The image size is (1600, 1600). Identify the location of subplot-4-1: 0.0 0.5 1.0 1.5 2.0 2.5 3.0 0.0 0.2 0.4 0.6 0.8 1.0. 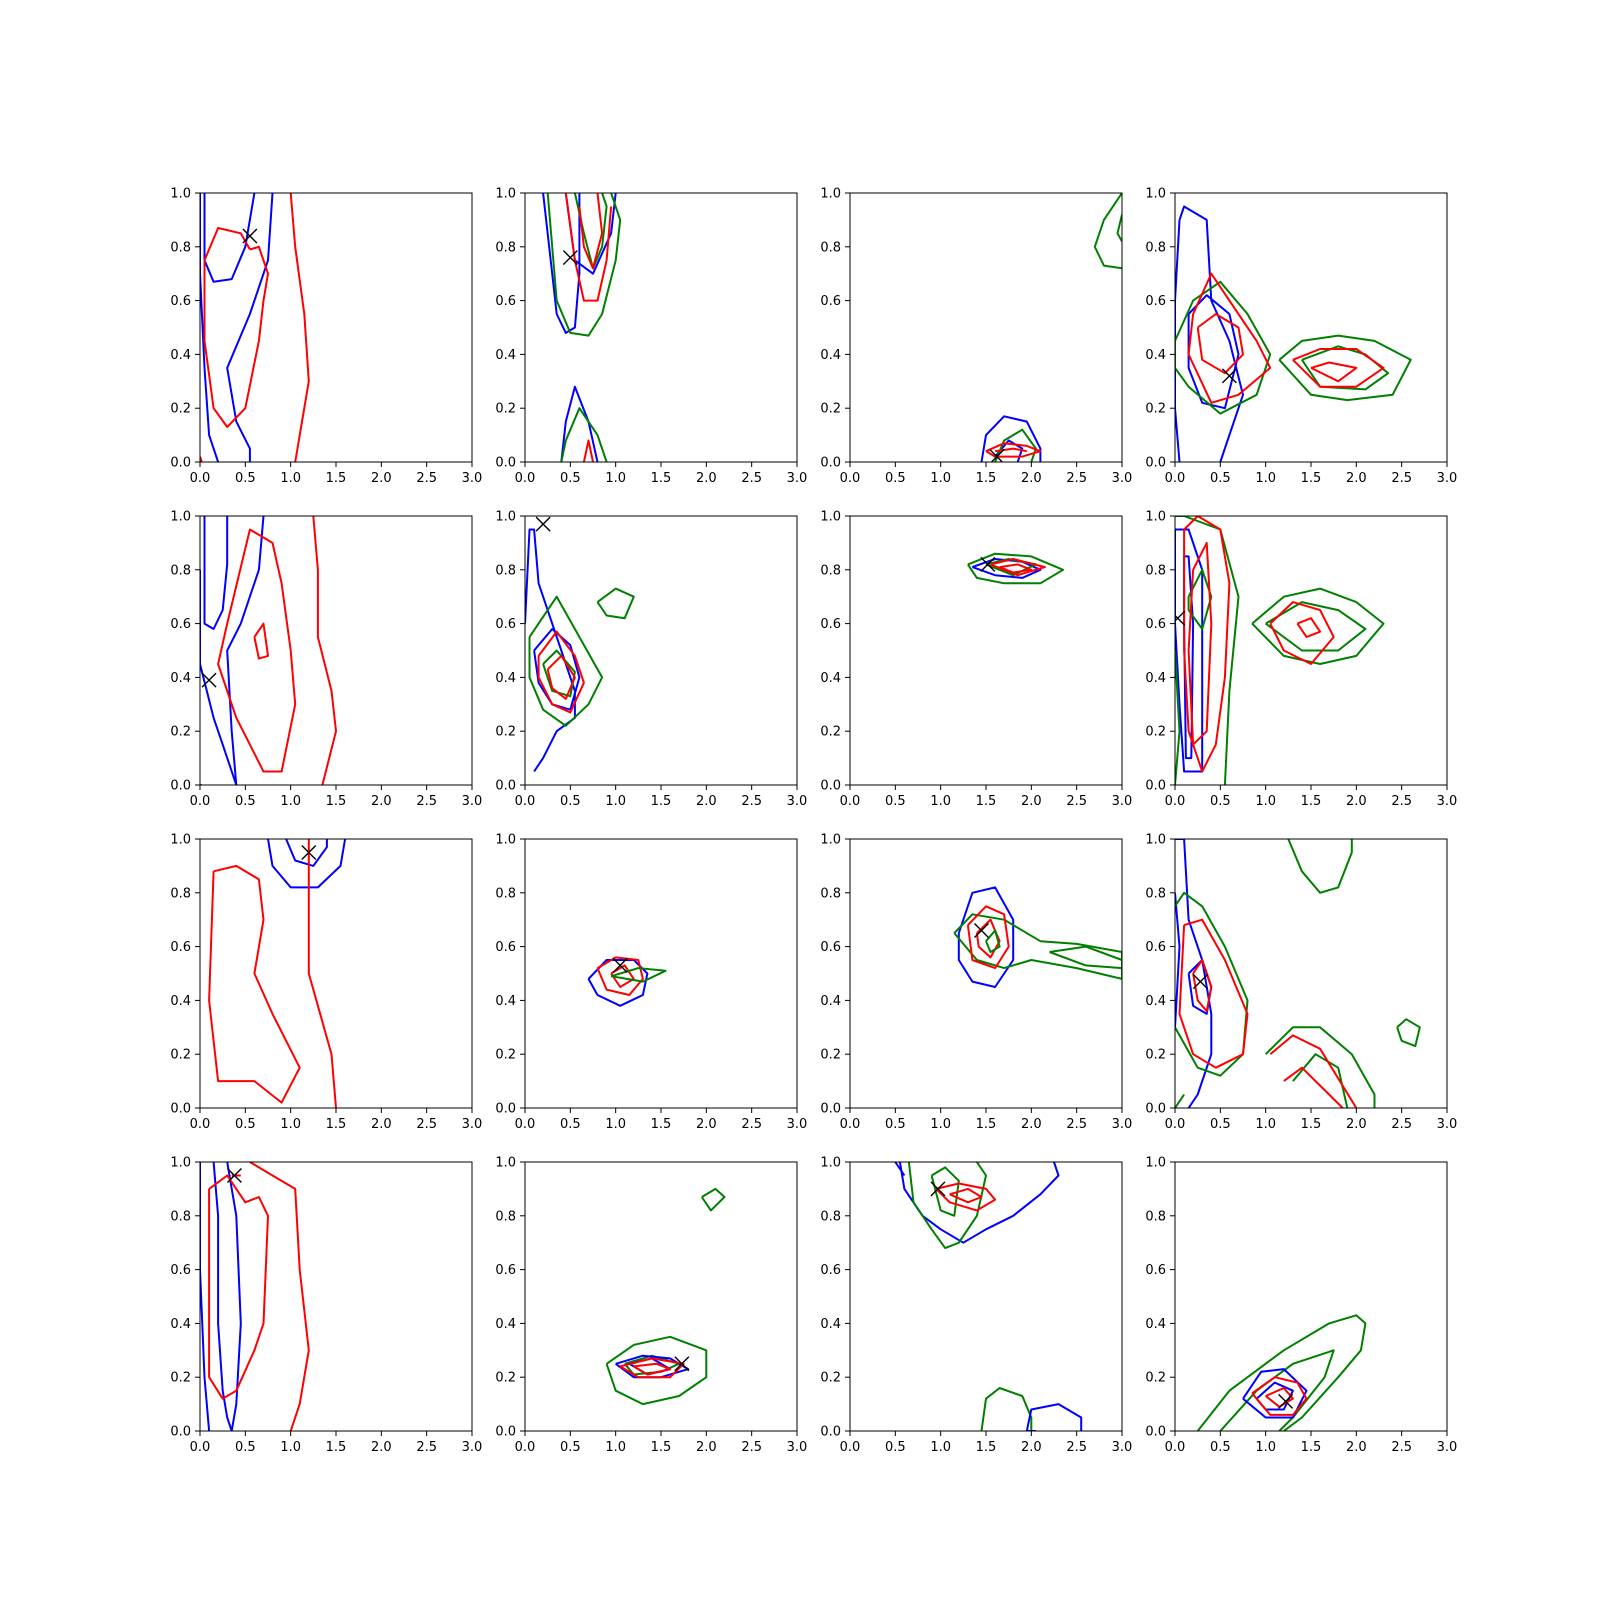
(326, 1306).